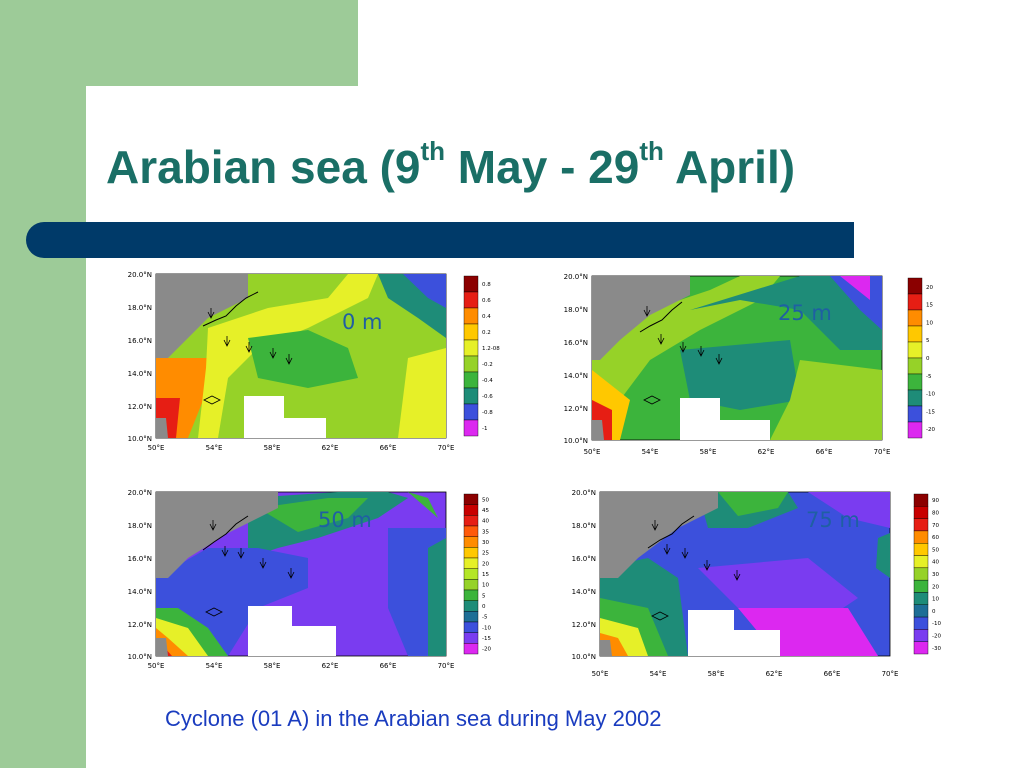  I want to click on colorbar-label: -5, so click(929, 377).